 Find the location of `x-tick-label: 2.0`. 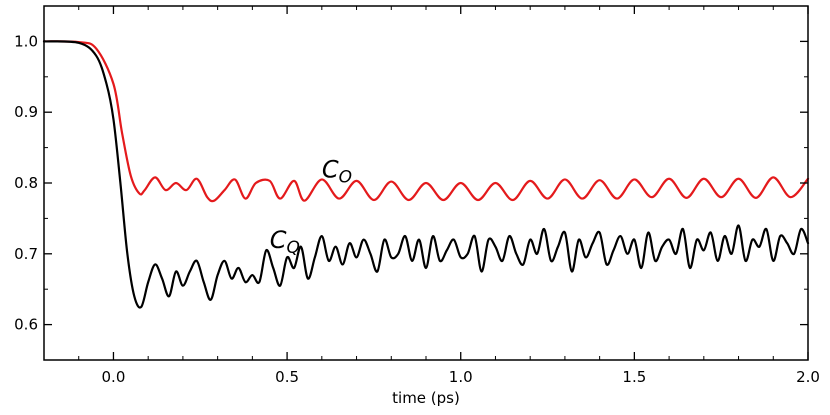

x-tick-label: 2.0 is located at coordinates (808, 377).